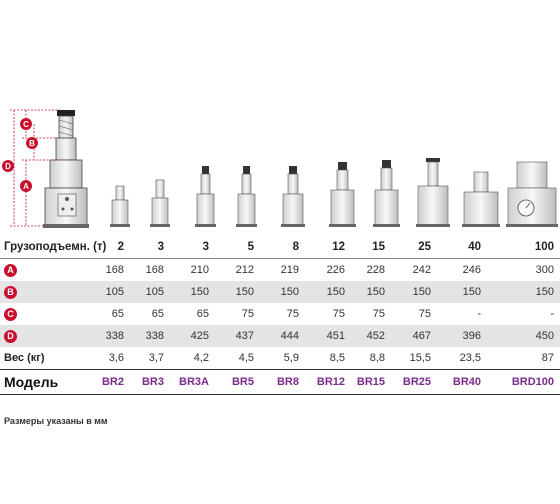 This screenshot has width=560, height=504. Describe the element at coordinates (246, 358) in the screenshot. I see `table-cell: 4,5` at that location.